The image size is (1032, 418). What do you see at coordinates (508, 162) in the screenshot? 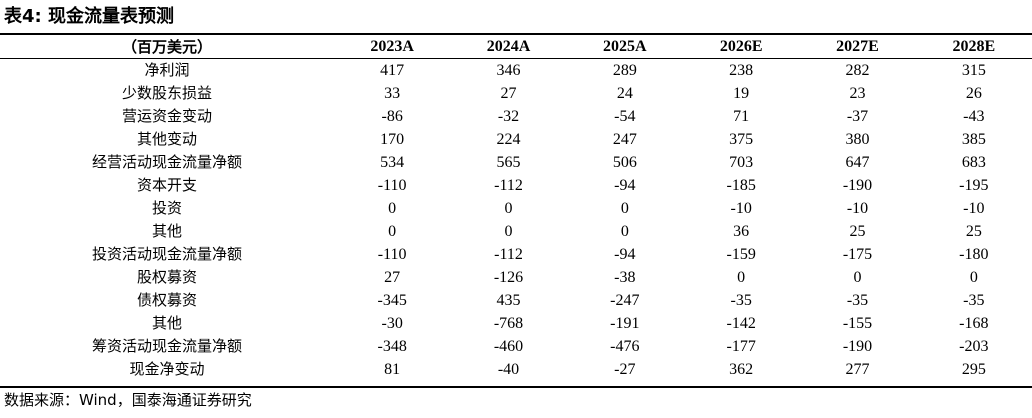
I see `value-cell: 565` at bounding box center [508, 162].